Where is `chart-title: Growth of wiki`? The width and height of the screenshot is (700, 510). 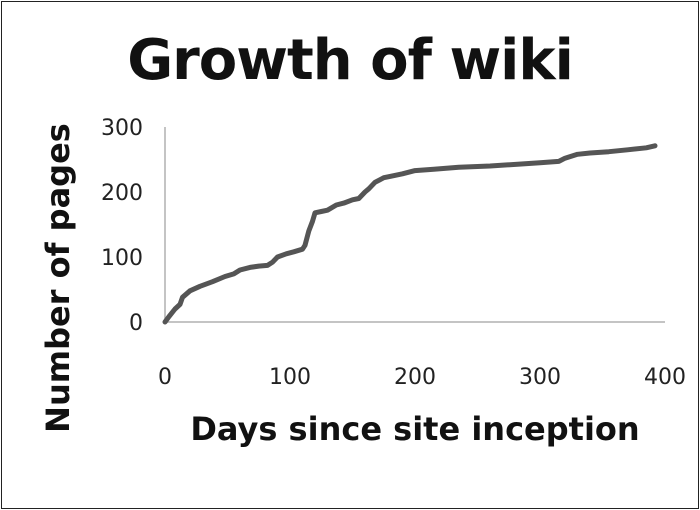 chart-title: Growth of wiki is located at coordinates (350, 60).